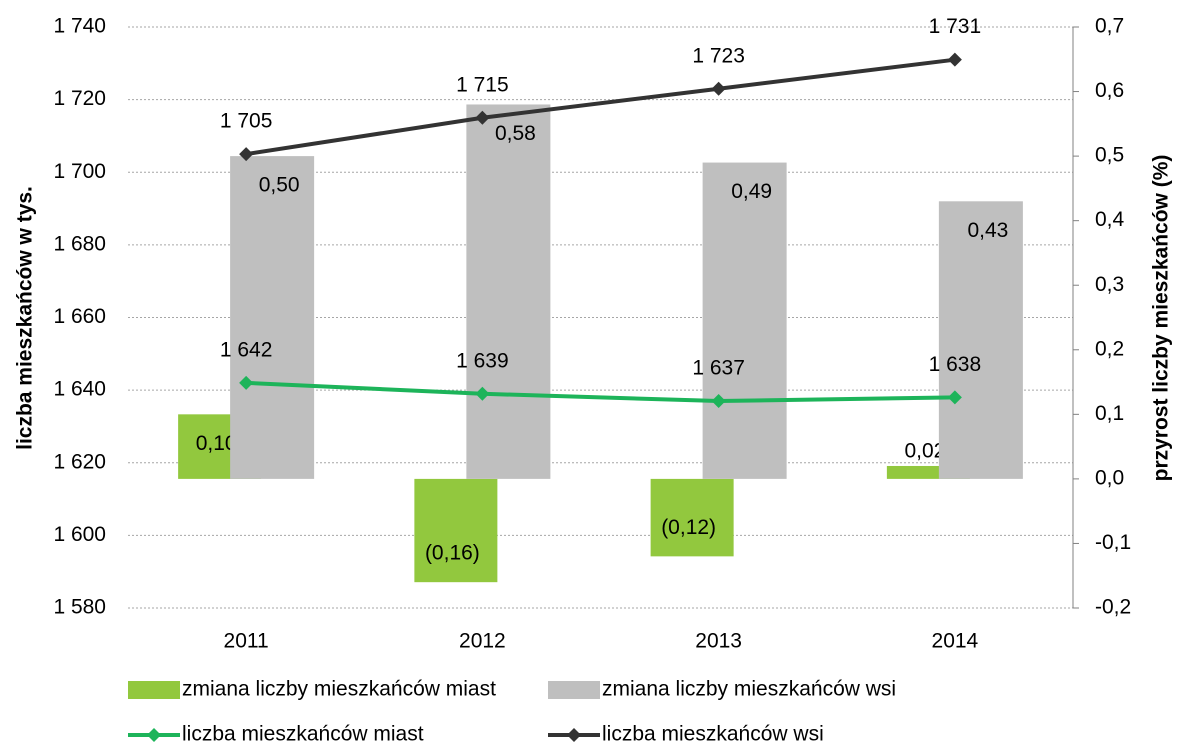  Describe the element at coordinates (79, 607) in the screenshot. I see `y-tick-label: 1 580` at that location.